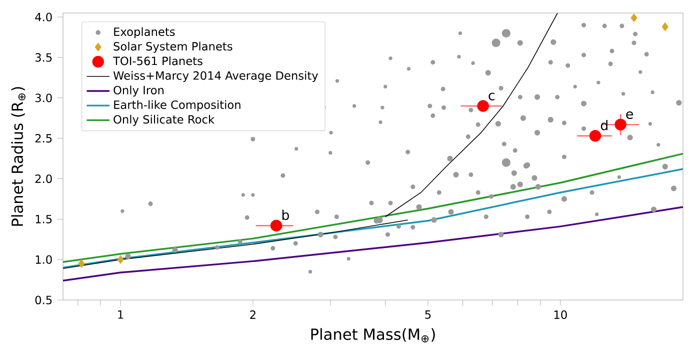  Describe the element at coordinates (144, 32) in the screenshot. I see `legend-label: Exoplanets` at that location.